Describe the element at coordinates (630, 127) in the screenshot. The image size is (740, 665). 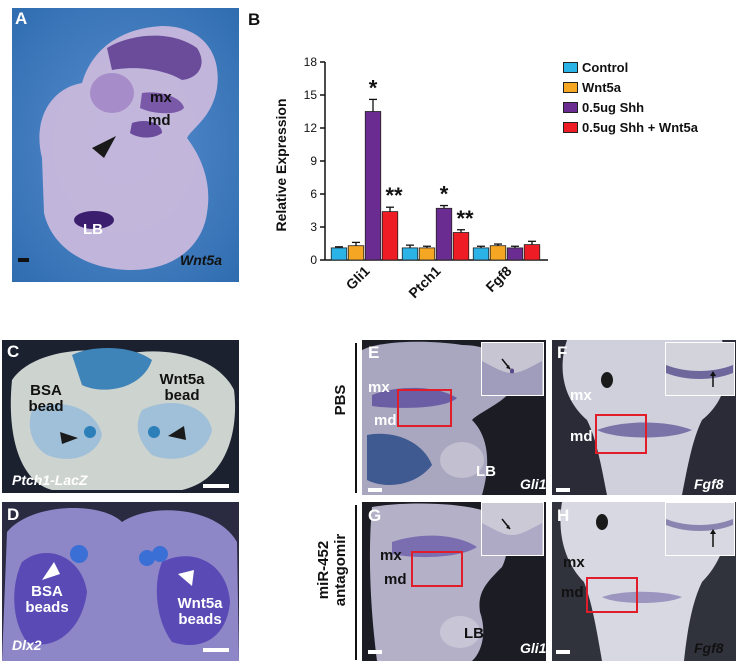
I see `legend-item-shh-wnt5a: 0.5ug Shh + Wnt5a` at that location.